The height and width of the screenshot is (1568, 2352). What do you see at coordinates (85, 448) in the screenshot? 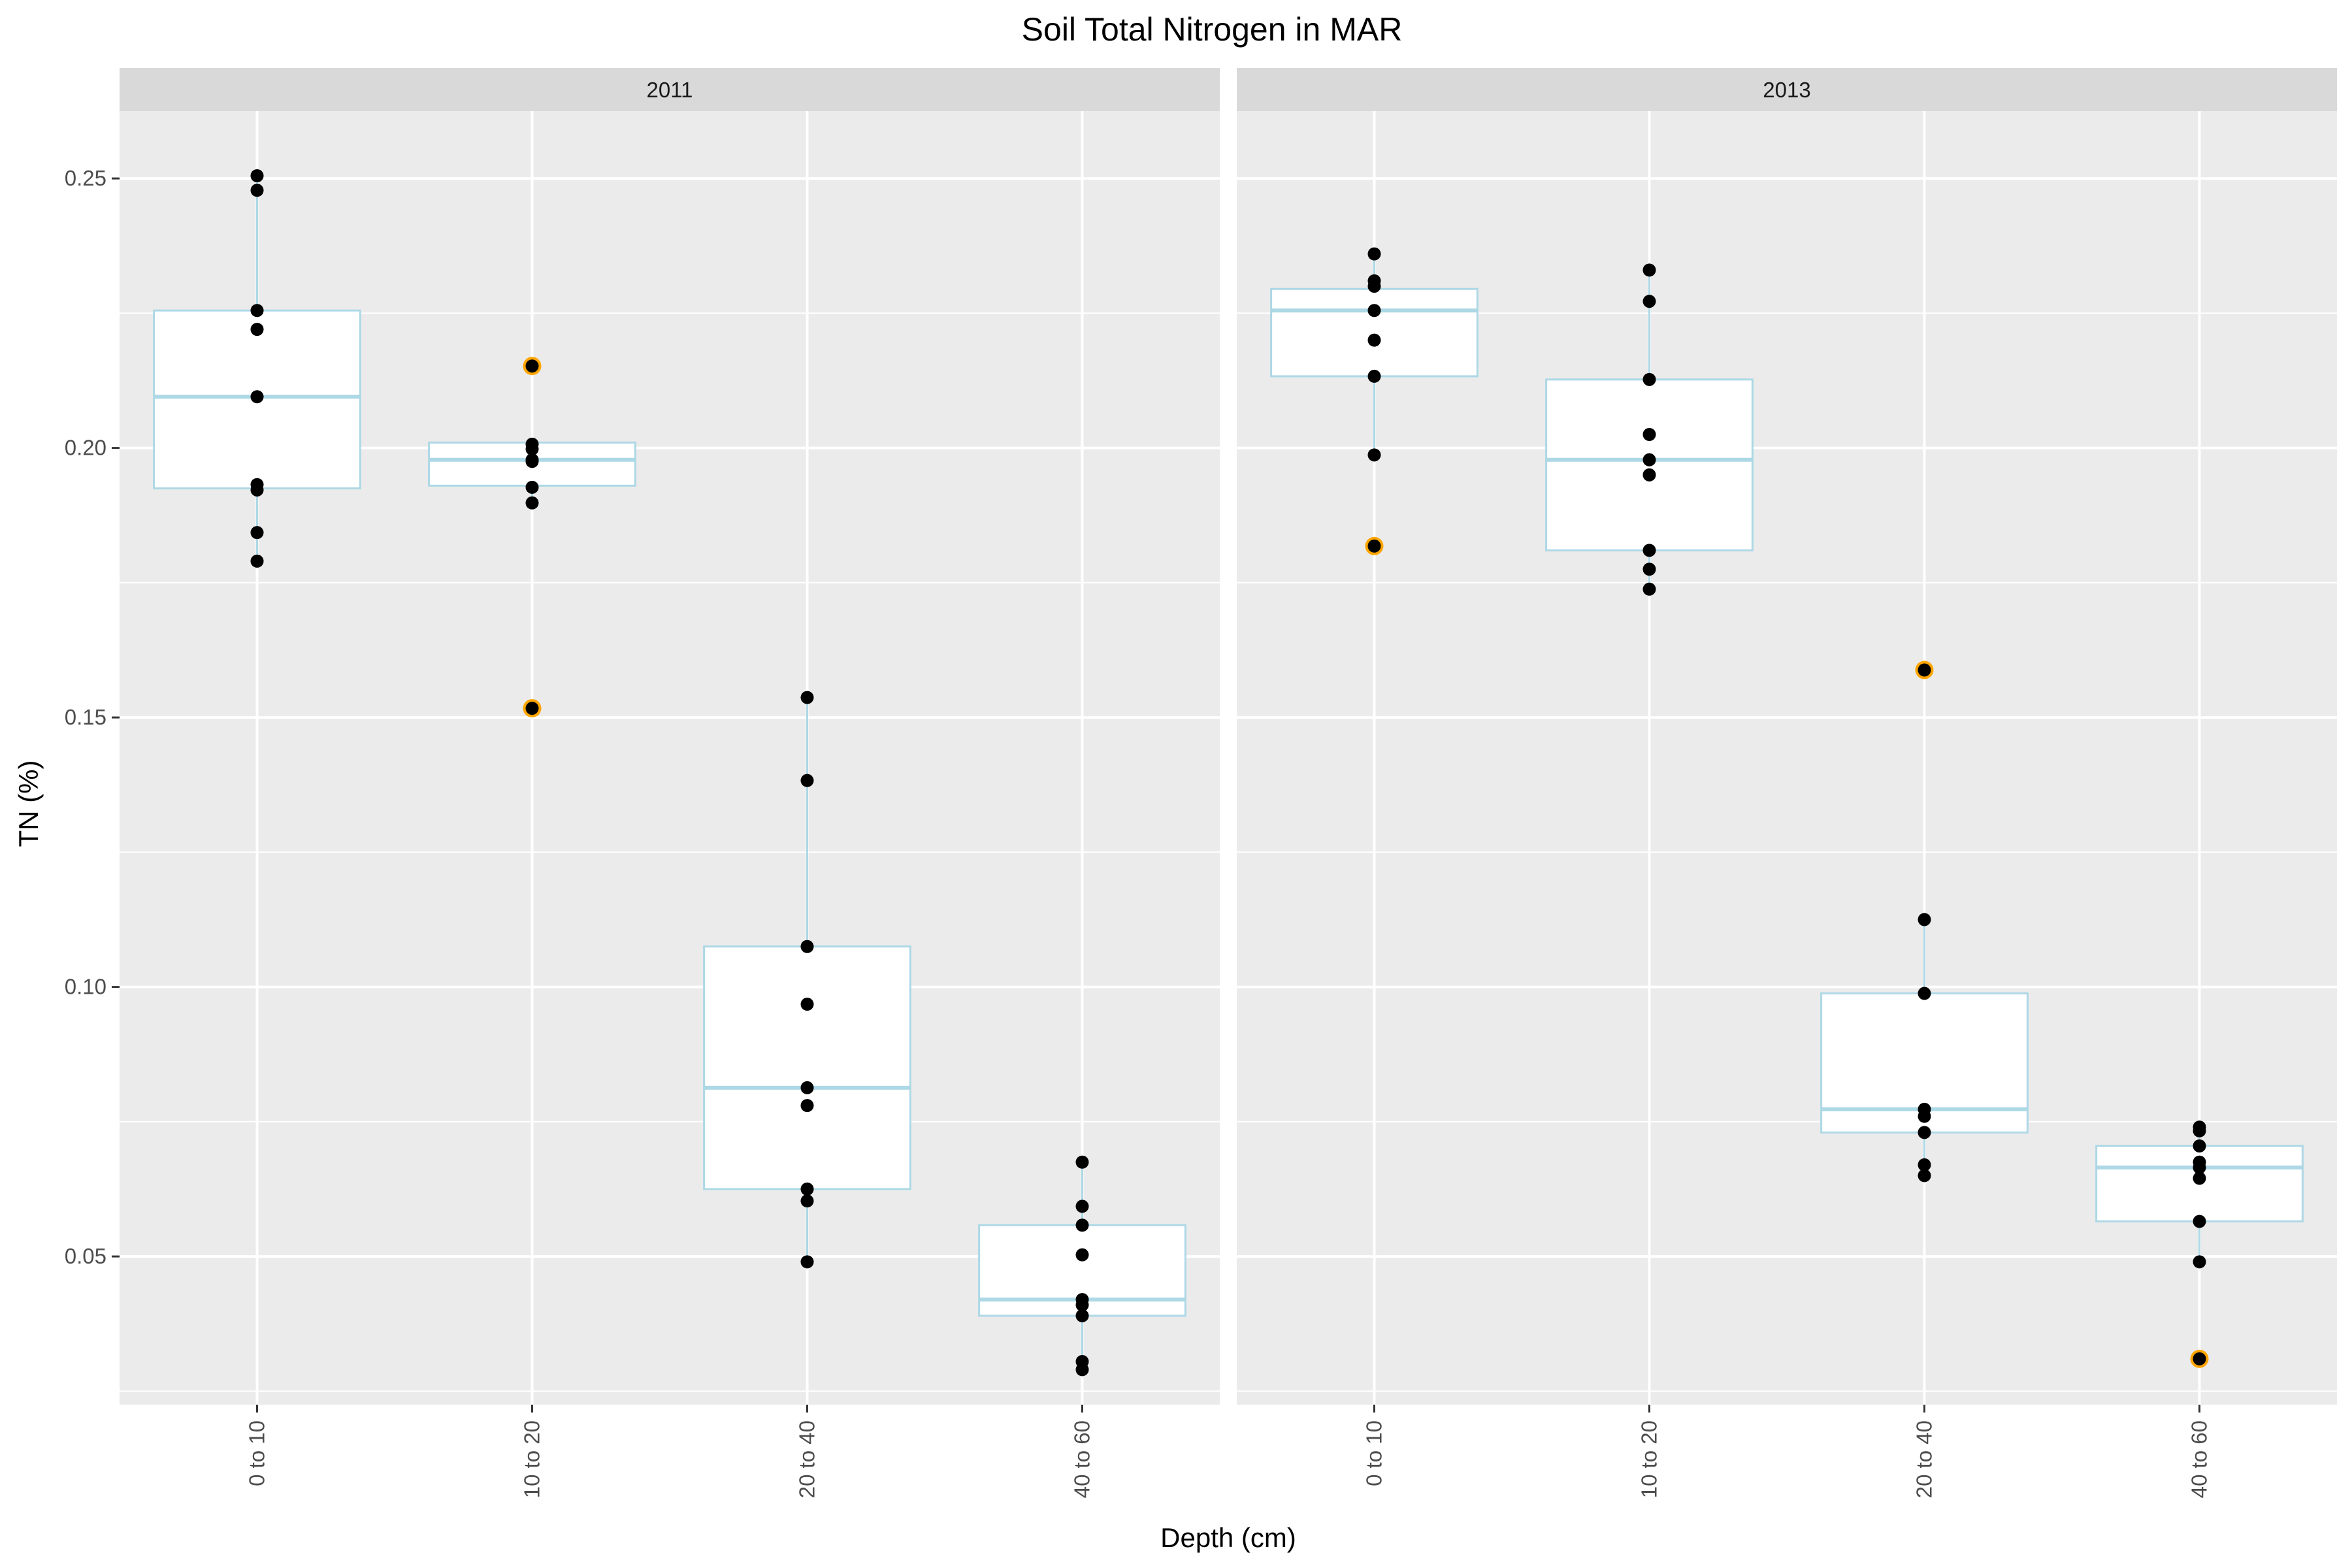
I see `y-tick-label: 0.20` at bounding box center [85, 448].